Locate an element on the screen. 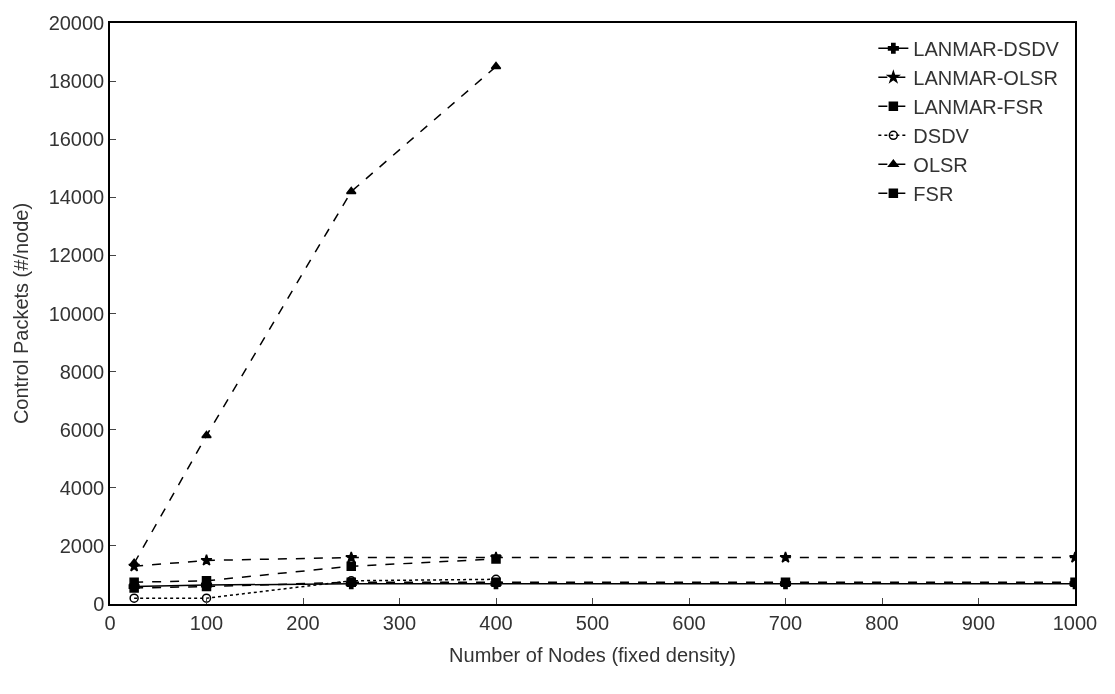  x-tick-label: 1000 is located at coordinates (1075, 622).